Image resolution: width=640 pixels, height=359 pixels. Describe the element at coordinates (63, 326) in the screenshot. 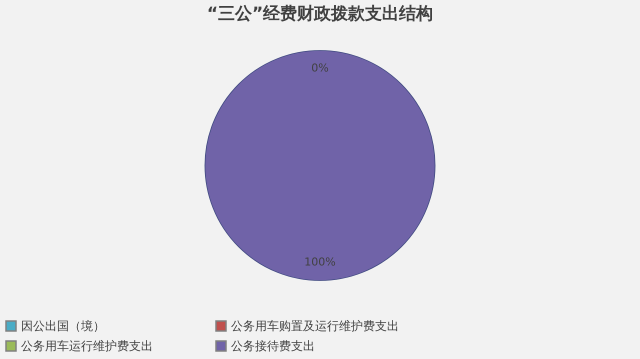

I see `legend-label: 因公出国（境）` at that location.